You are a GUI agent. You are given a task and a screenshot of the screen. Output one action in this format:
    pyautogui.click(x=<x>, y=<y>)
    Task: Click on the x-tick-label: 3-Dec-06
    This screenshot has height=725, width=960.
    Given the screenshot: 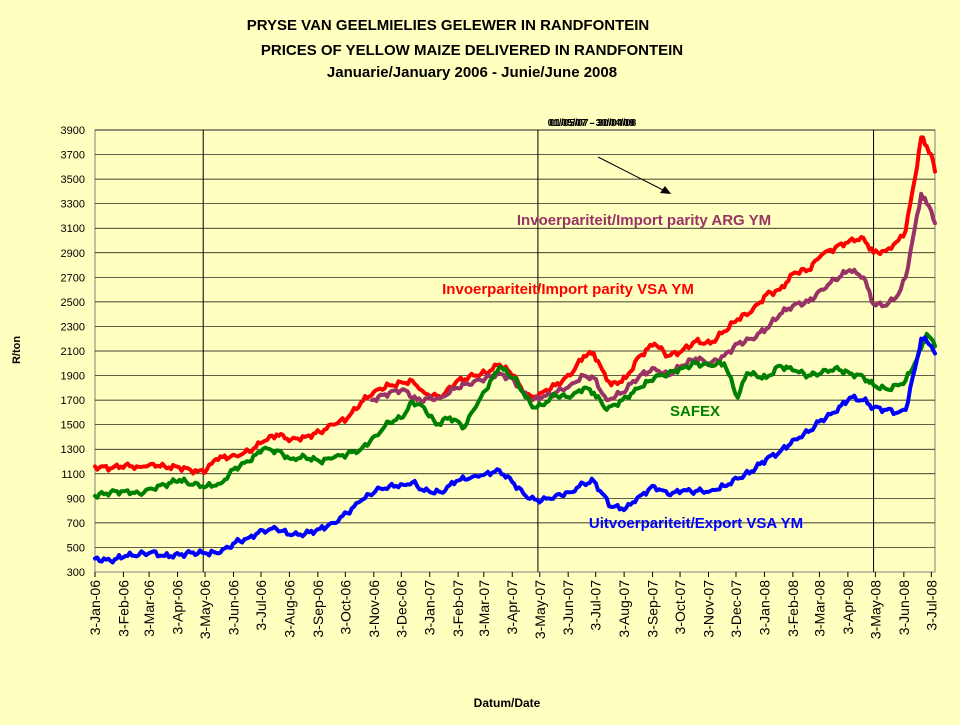 What is the action you would take?
    pyautogui.click(x=401, y=609)
    